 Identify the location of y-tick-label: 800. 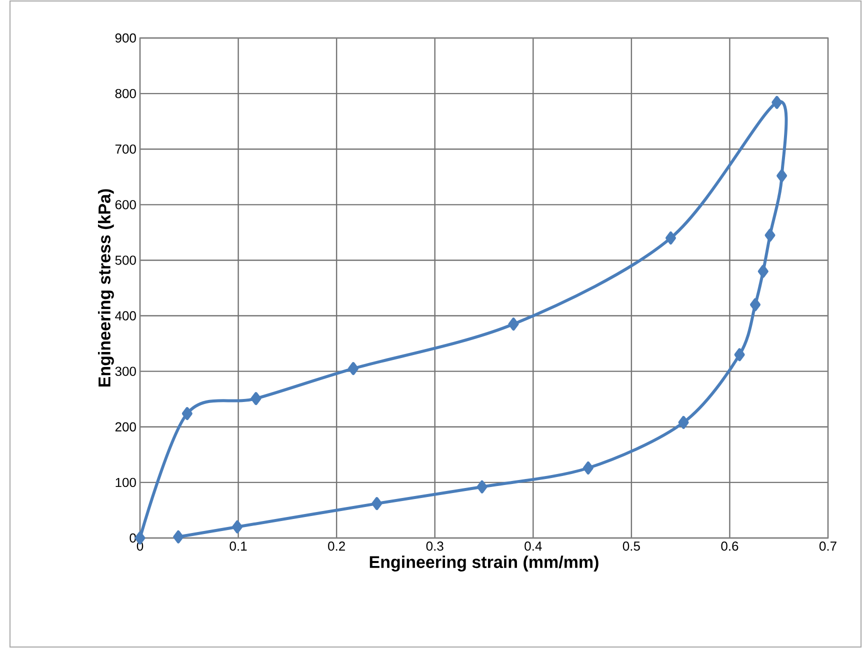
(125, 93).